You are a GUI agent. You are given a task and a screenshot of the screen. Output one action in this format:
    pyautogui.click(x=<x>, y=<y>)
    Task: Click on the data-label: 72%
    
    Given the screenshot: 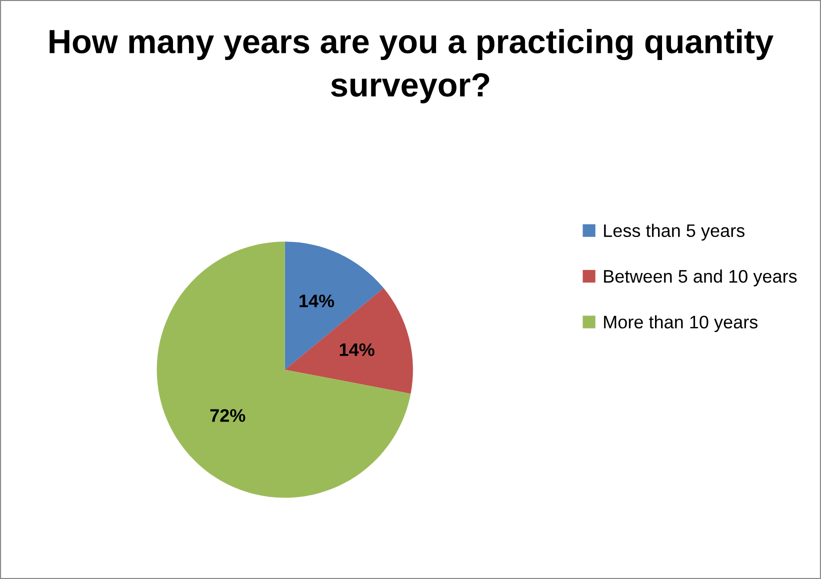 What is the action you would take?
    pyautogui.click(x=228, y=415)
    